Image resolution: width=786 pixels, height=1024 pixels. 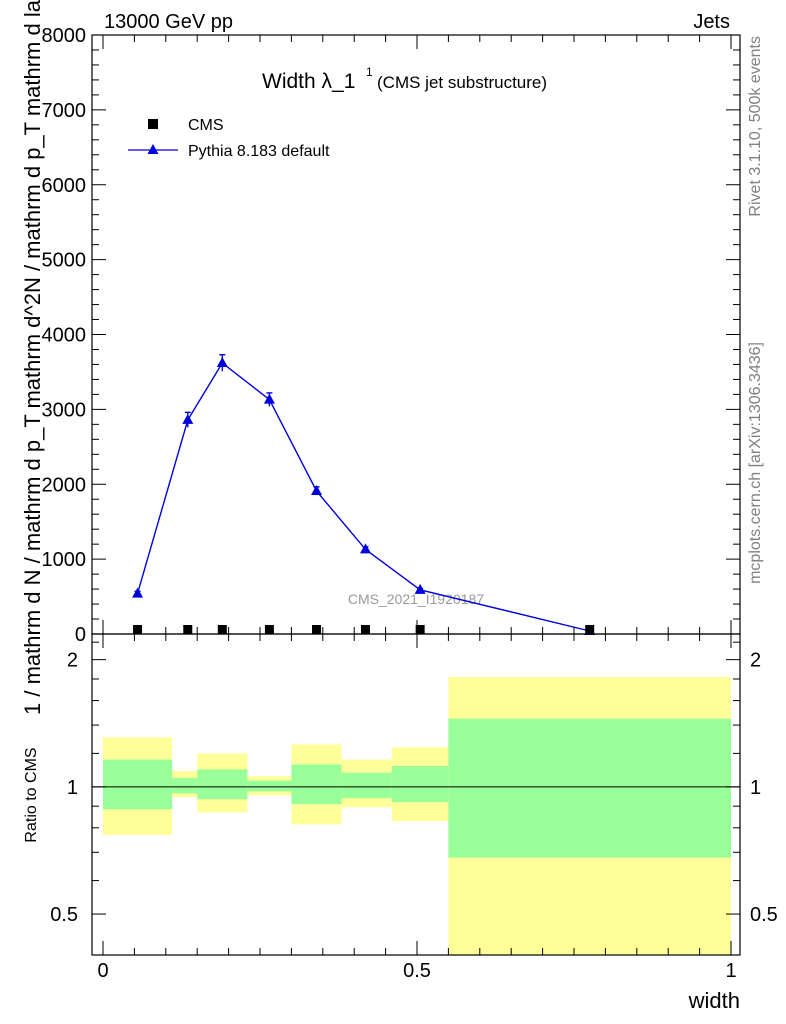 What do you see at coordinates (369, 72) in the screenshot?
I see `title-superscript: 1` at bounding box center [369, 72].